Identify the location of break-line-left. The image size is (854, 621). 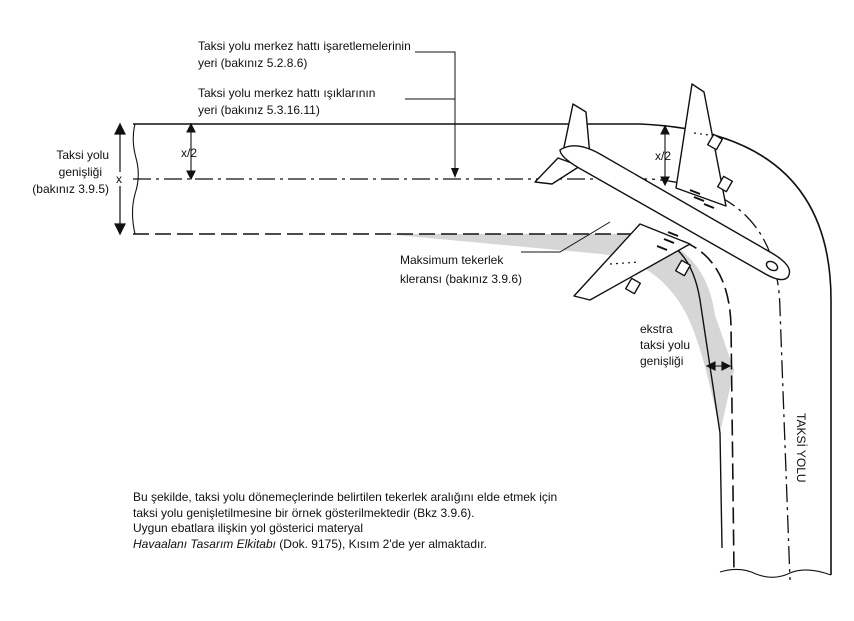
(135, 179).